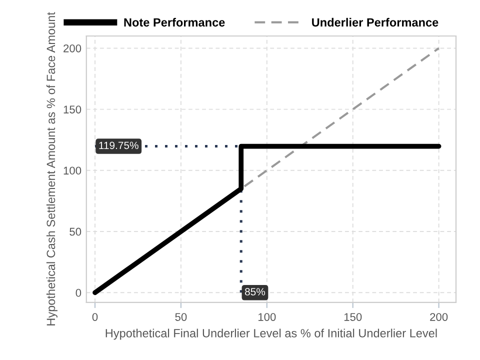 This screenshot has height=360, width=480. What do you see at coordinates (271, 334) in the screenshot?
I see `x-axis-title: Hypothetical Final Underlier Level as % of Initial Underlier Level` at bounding box center [271, 334].